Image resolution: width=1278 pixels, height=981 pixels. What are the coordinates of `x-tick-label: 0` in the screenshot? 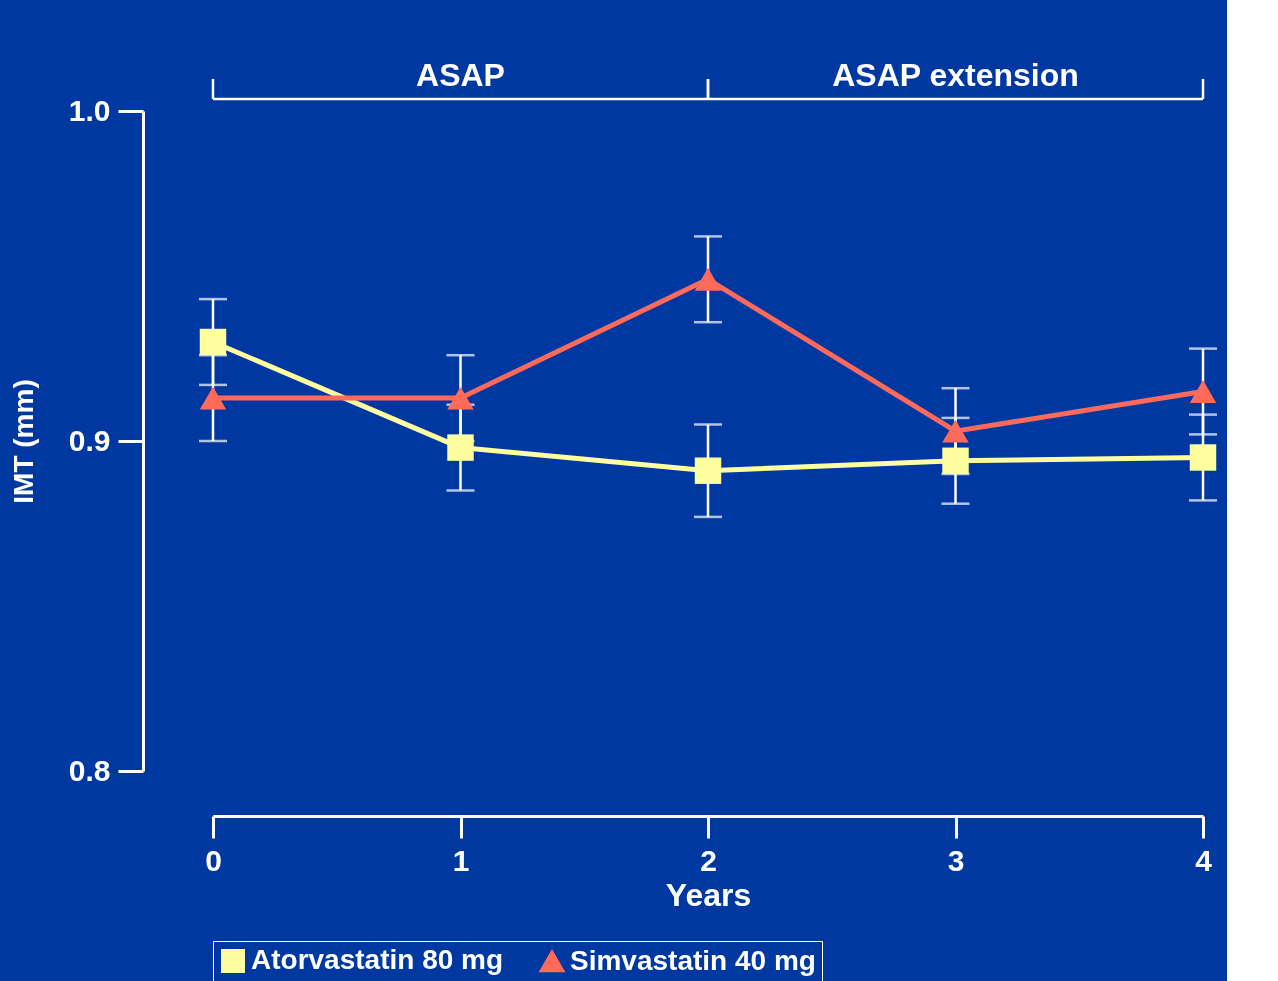 It's located at (213, 860).